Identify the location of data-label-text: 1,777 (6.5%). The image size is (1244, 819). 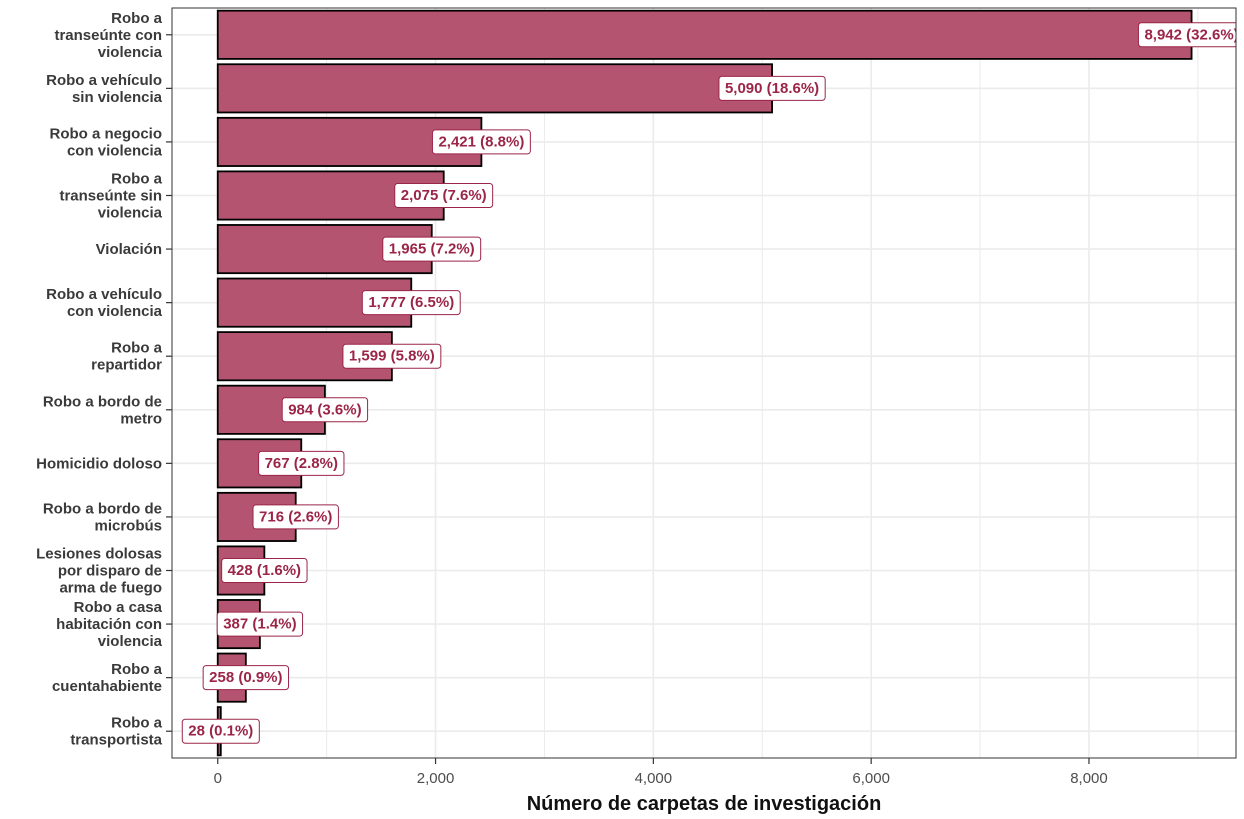
(411, 302).